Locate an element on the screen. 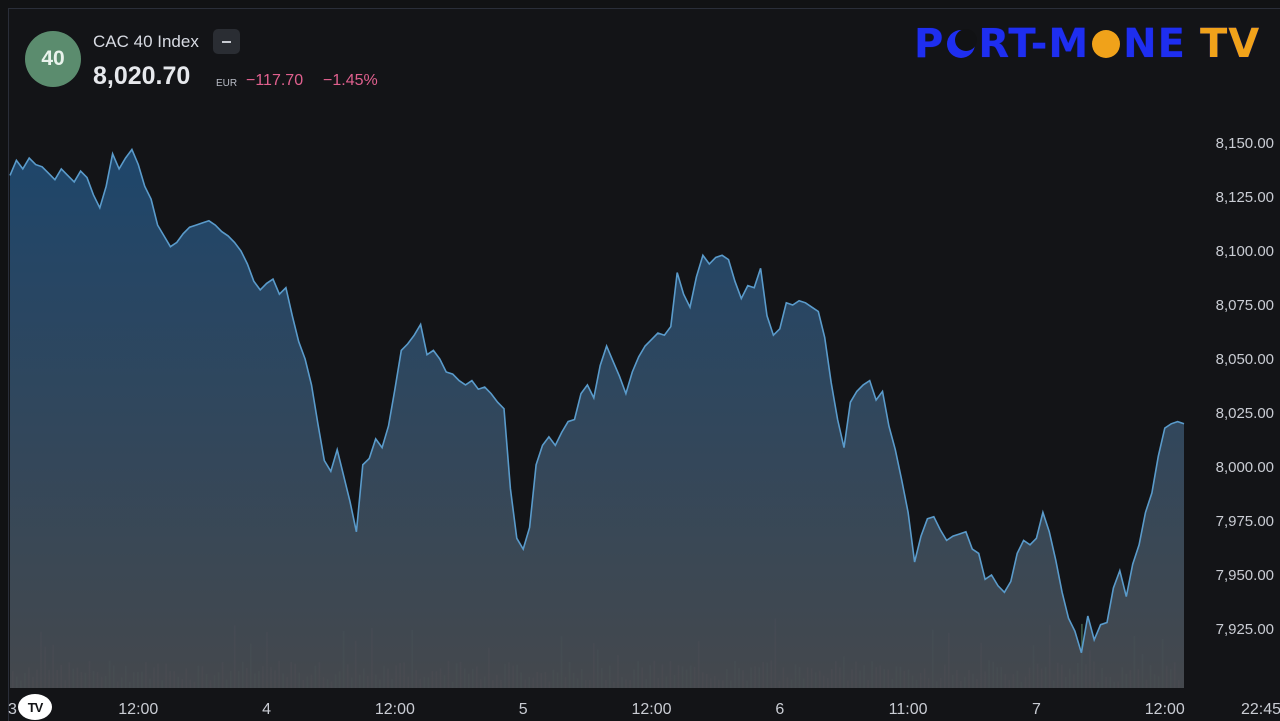  x-tick-label: 3 is located at coordinates (12, 709).